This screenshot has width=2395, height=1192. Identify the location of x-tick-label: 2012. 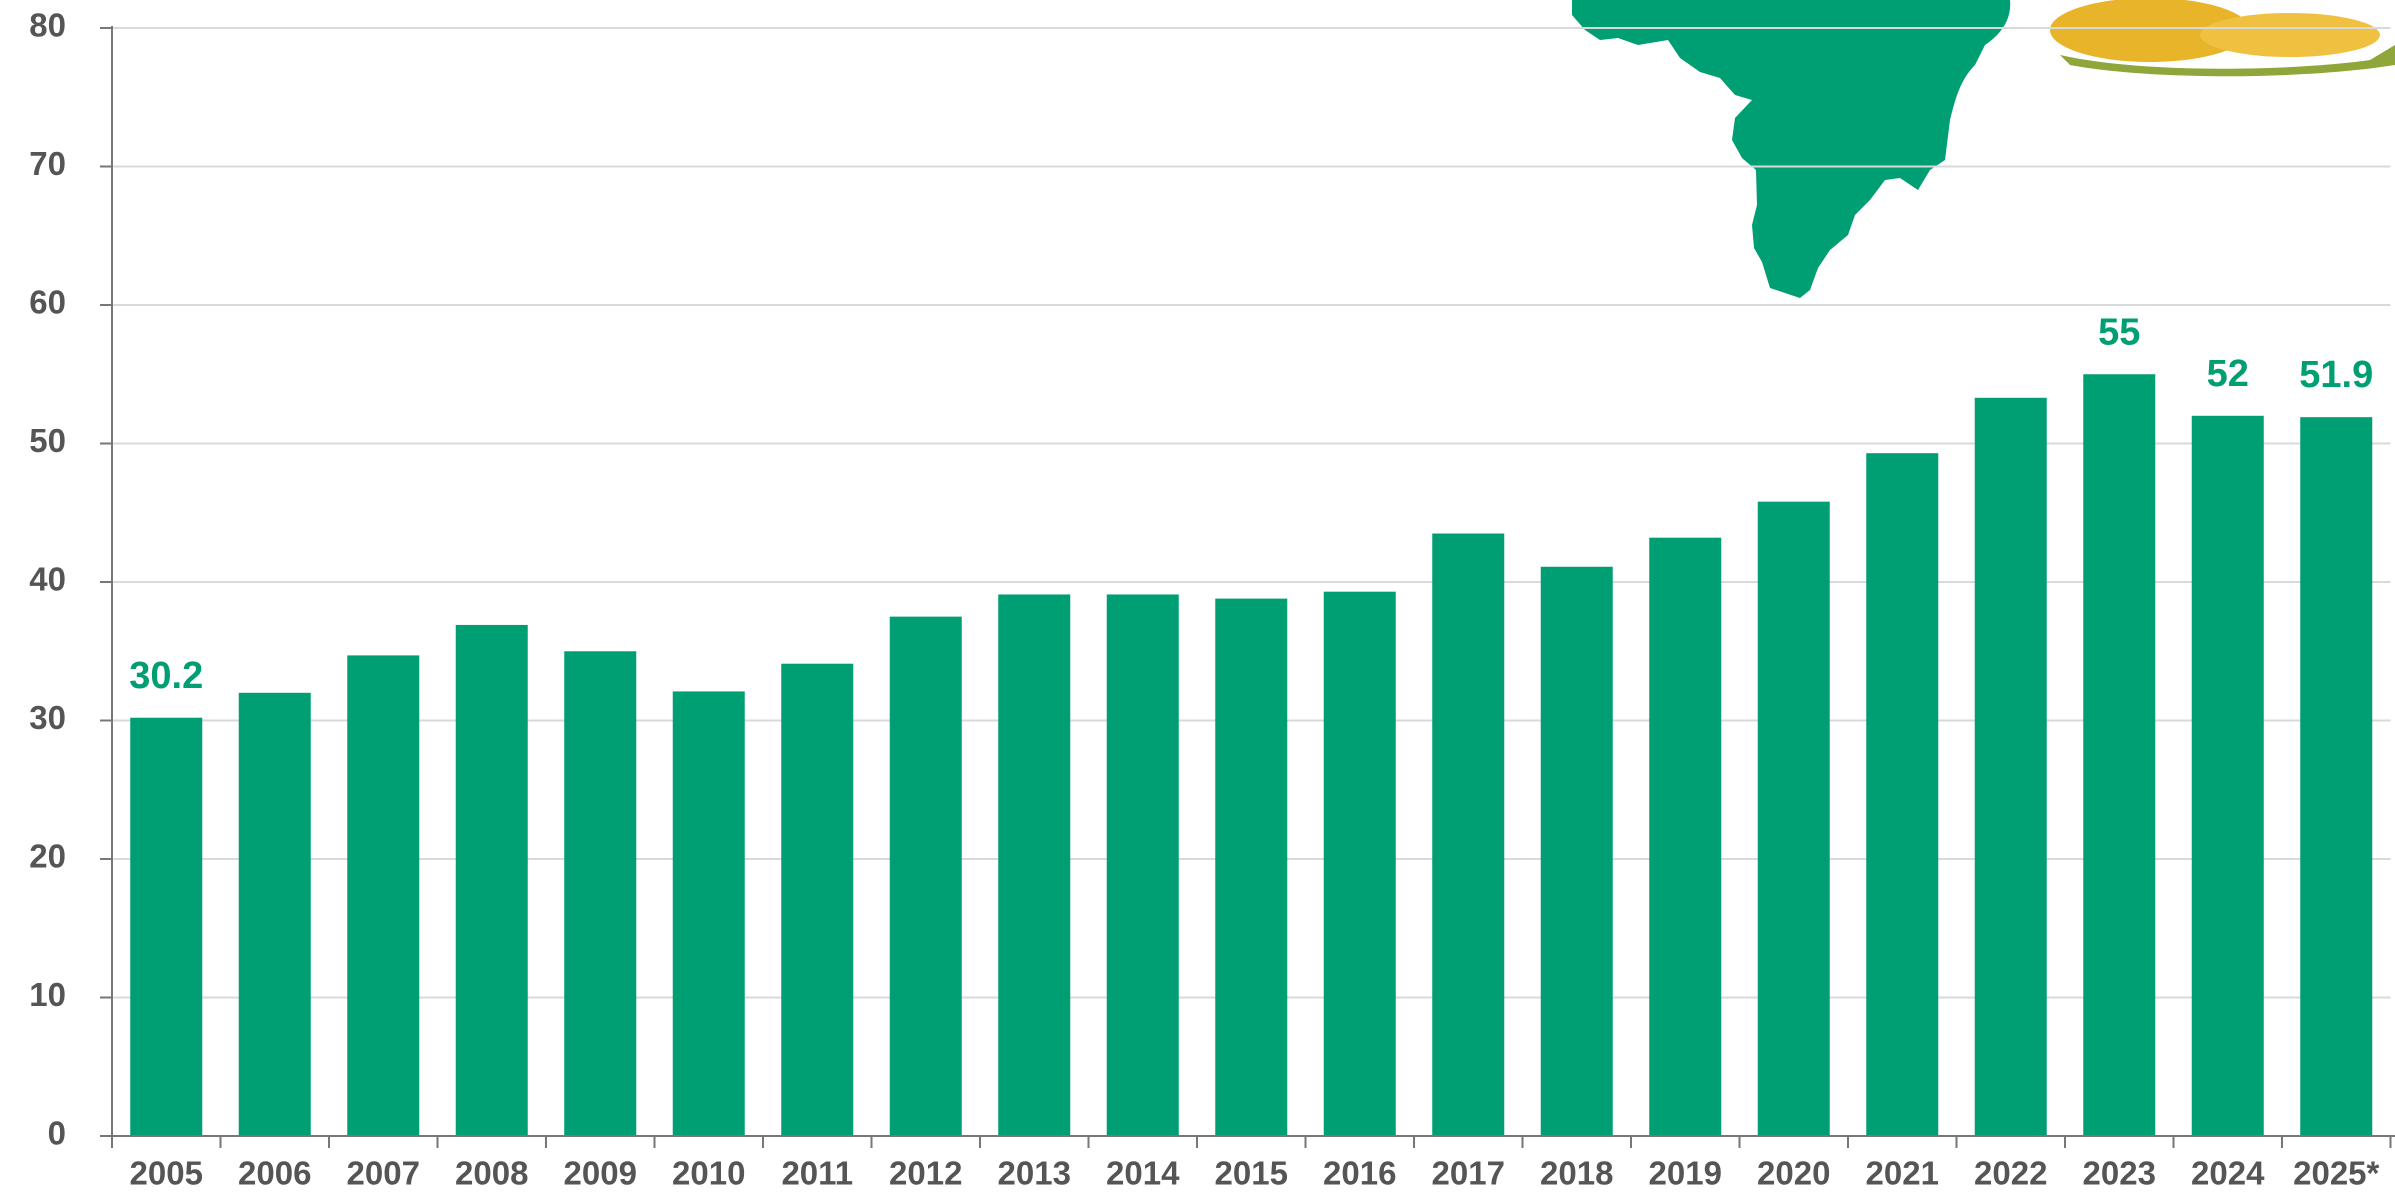
(925, 1173).